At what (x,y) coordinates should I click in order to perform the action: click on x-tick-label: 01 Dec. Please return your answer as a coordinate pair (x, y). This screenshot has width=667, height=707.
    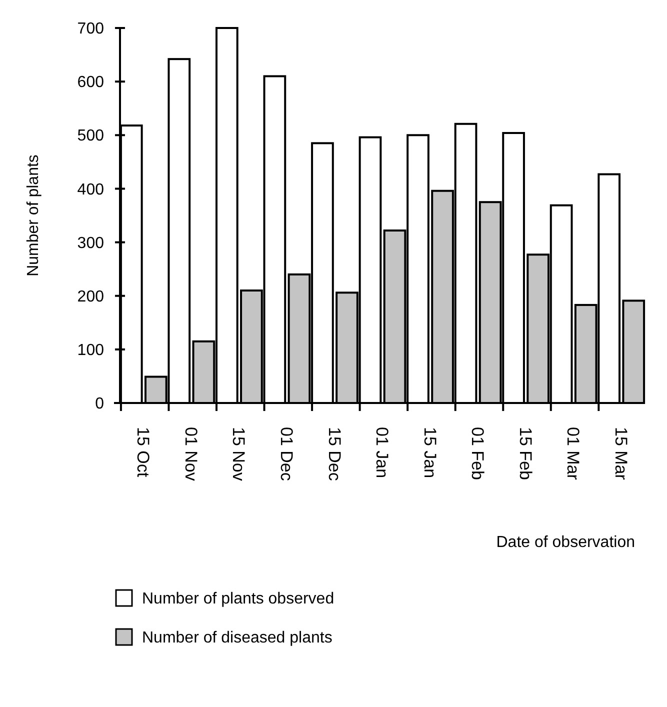
    Looking at the image, I should click on (286, 454).